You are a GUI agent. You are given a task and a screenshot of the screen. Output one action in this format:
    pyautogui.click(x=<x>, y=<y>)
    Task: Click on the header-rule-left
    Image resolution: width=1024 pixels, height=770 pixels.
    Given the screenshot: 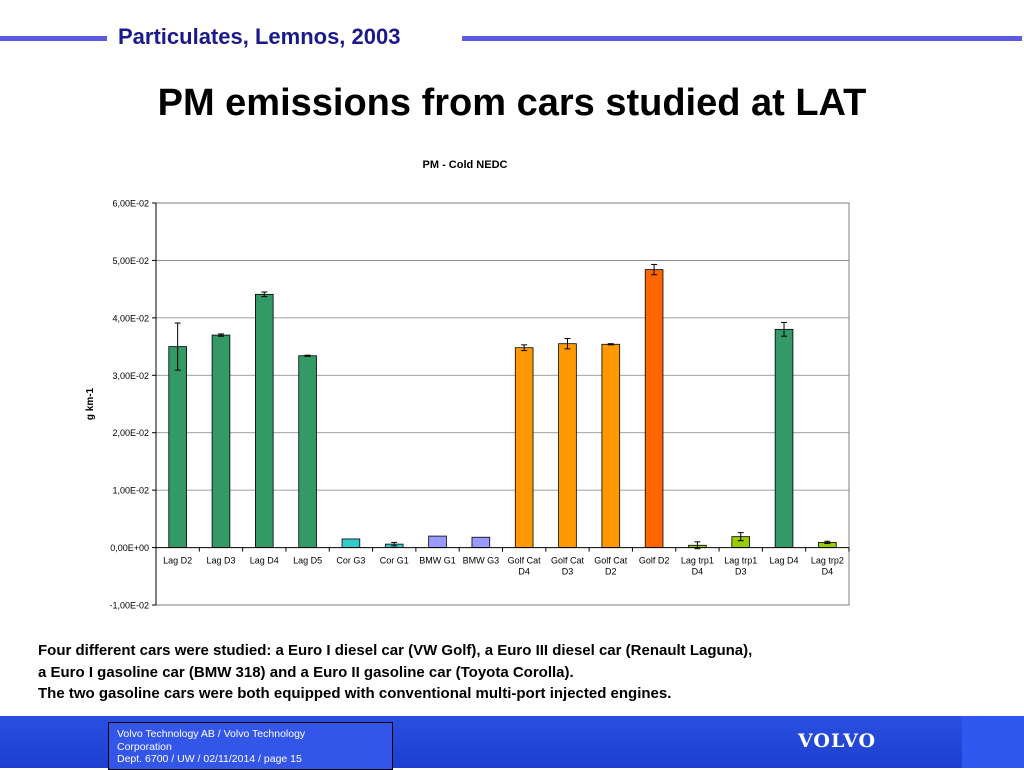 What is the action you would take?
    pyautogui.click(x=53, y=38)
    